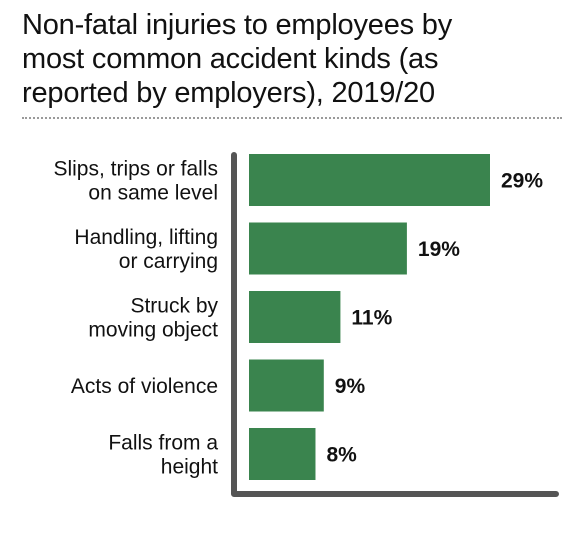 This screenshot has height=542, width=578. Describe the element at coordinates (189, 467) in the screenshot. I see `category-label-line: height` at that location.